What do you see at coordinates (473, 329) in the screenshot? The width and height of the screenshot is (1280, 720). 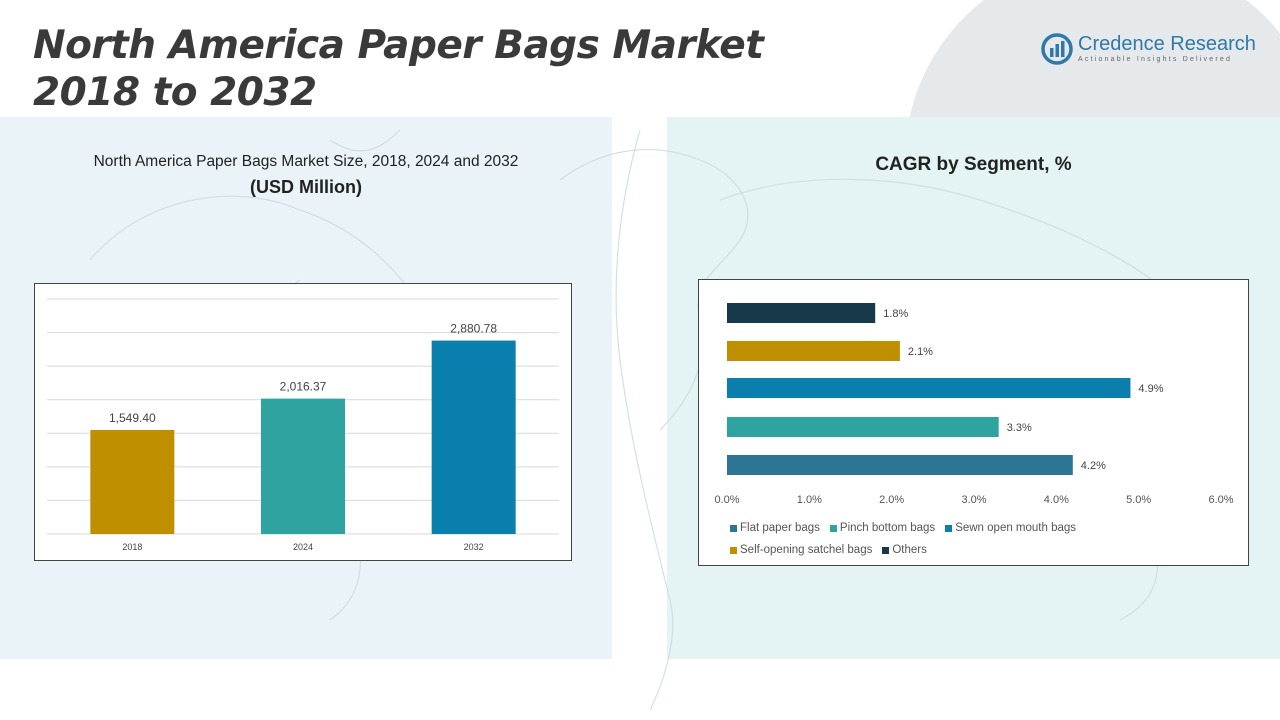 I see `bar-value-label: 2,880.78` at bounding box center [473, 329].